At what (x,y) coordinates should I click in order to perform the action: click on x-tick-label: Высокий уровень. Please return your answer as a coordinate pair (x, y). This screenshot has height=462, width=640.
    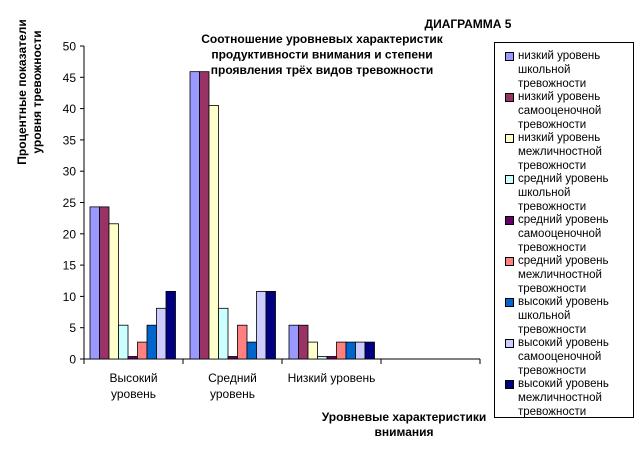
    Looking at the image, I should click on (133, 386).